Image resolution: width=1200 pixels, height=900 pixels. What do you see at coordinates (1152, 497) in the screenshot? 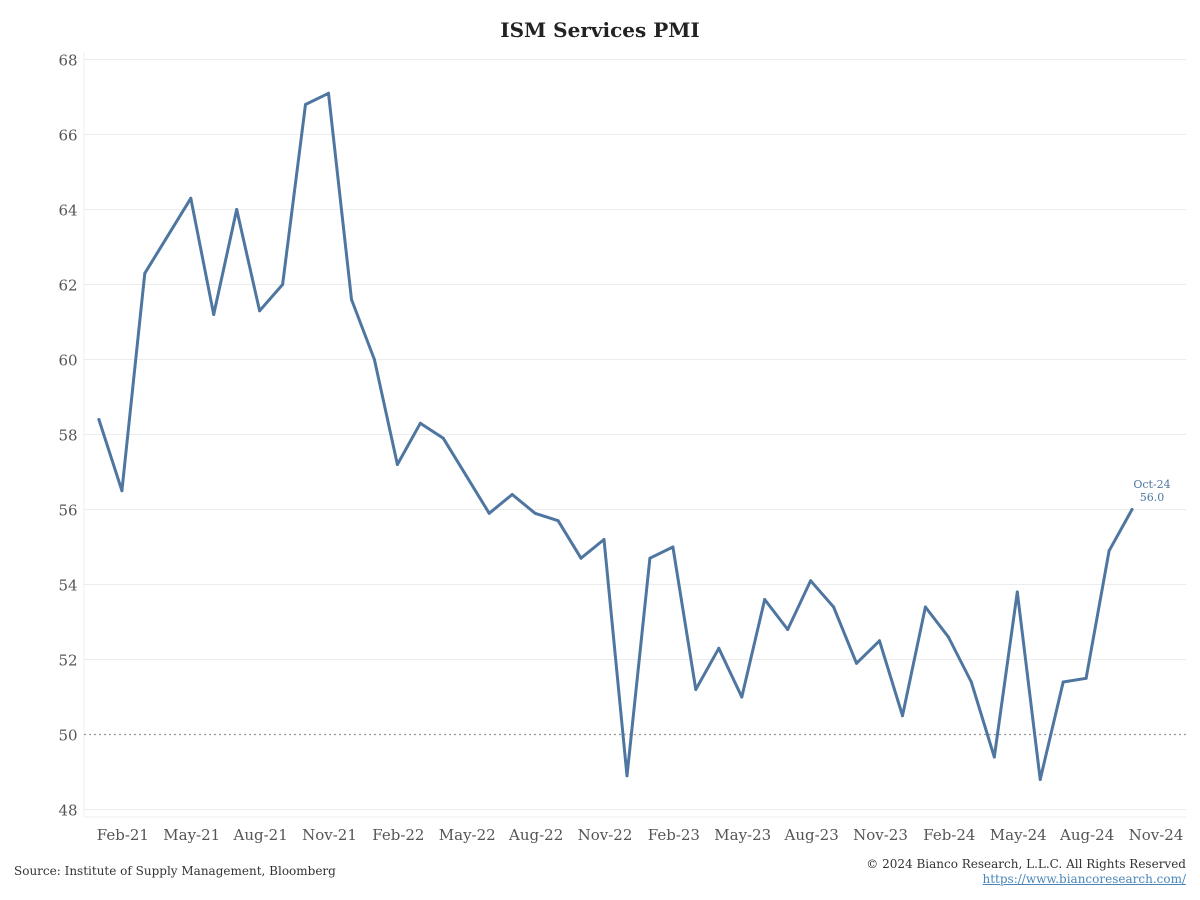
I see `annotation-value: 56.0` at bounding box center [1152, 497].